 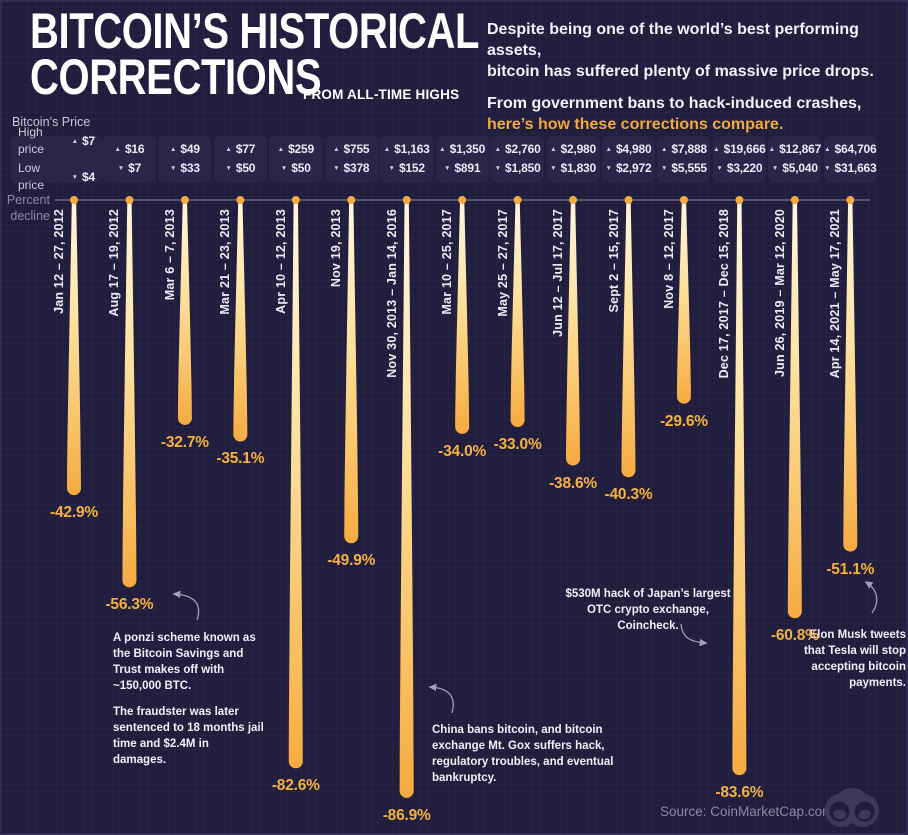 I want to click on arrow-to-56-label, so click(x=186, y=605).